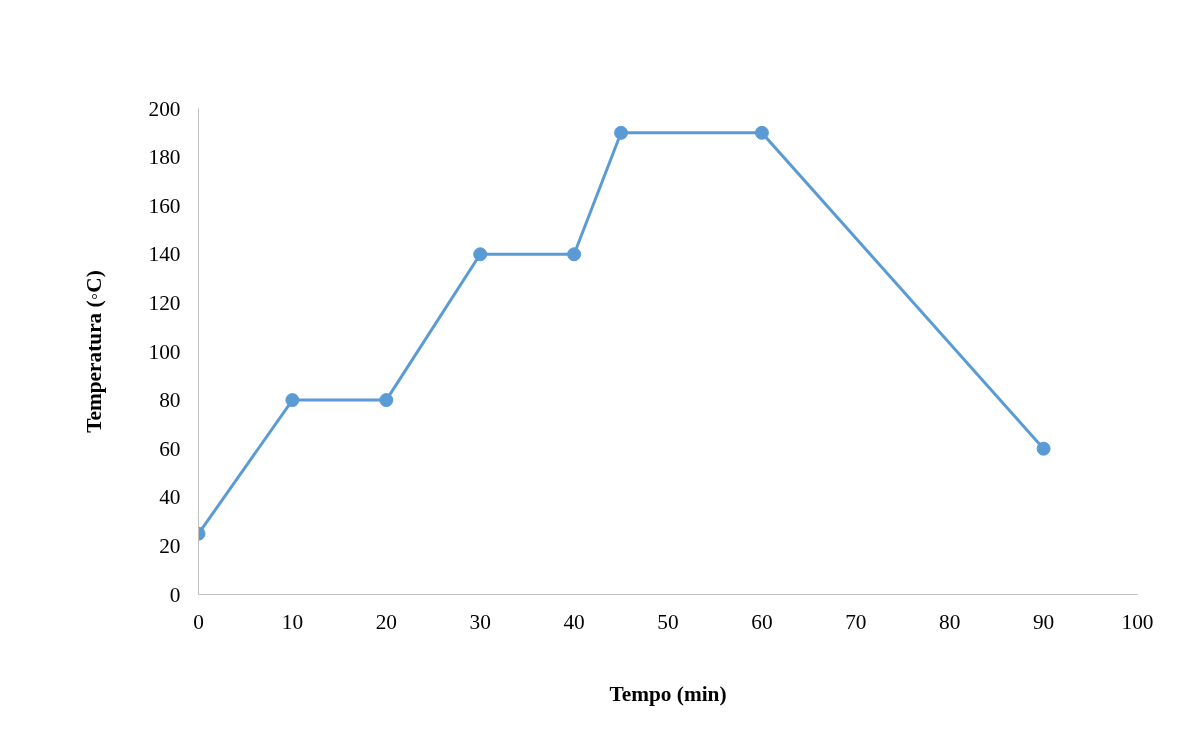 The height and width of the screenshot is (753, 1184). I want to click on y-axis-title: Temperatura (◦C), so click(93, 351).